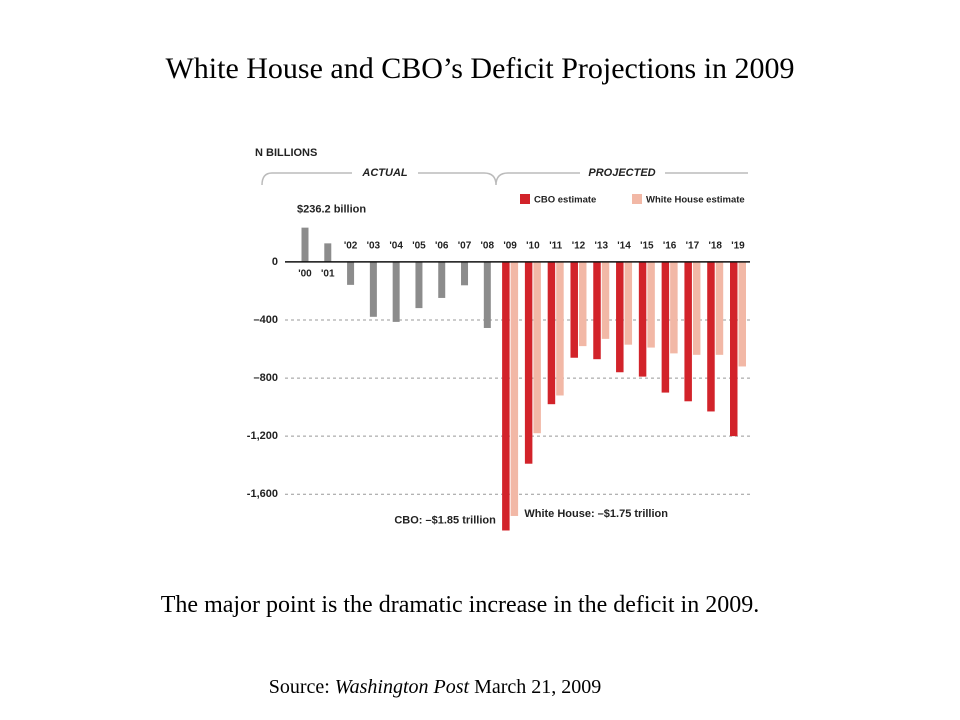 This screenshot has height=720, width=960. What do you see at coordinates (693, 246) in the screenshot?
I see `x-tick-label: '17` at bounding box center [693, 246].